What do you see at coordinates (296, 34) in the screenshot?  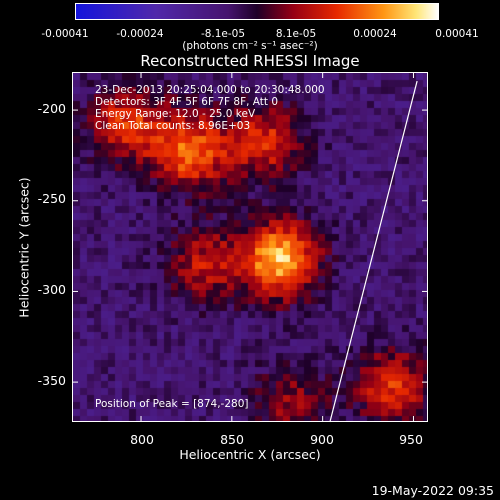 I see `colorbar-tick: 8.1e-05` at bounding box center [296, 34].